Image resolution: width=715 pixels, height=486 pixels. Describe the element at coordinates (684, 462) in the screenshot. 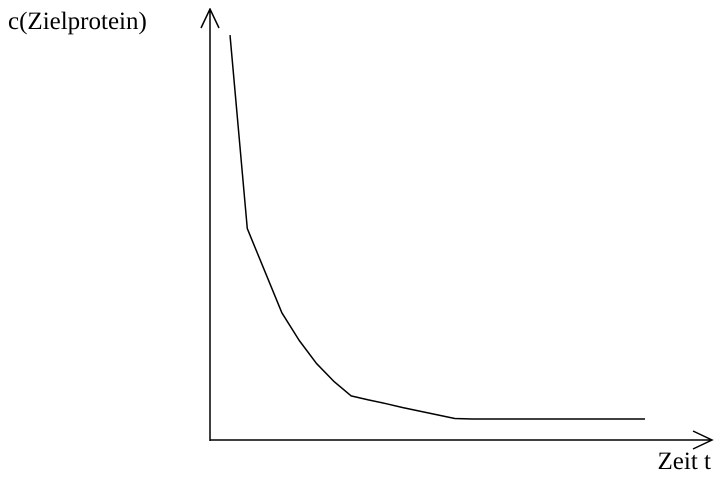

I see `x-axis-title: Zeit t` at that location.